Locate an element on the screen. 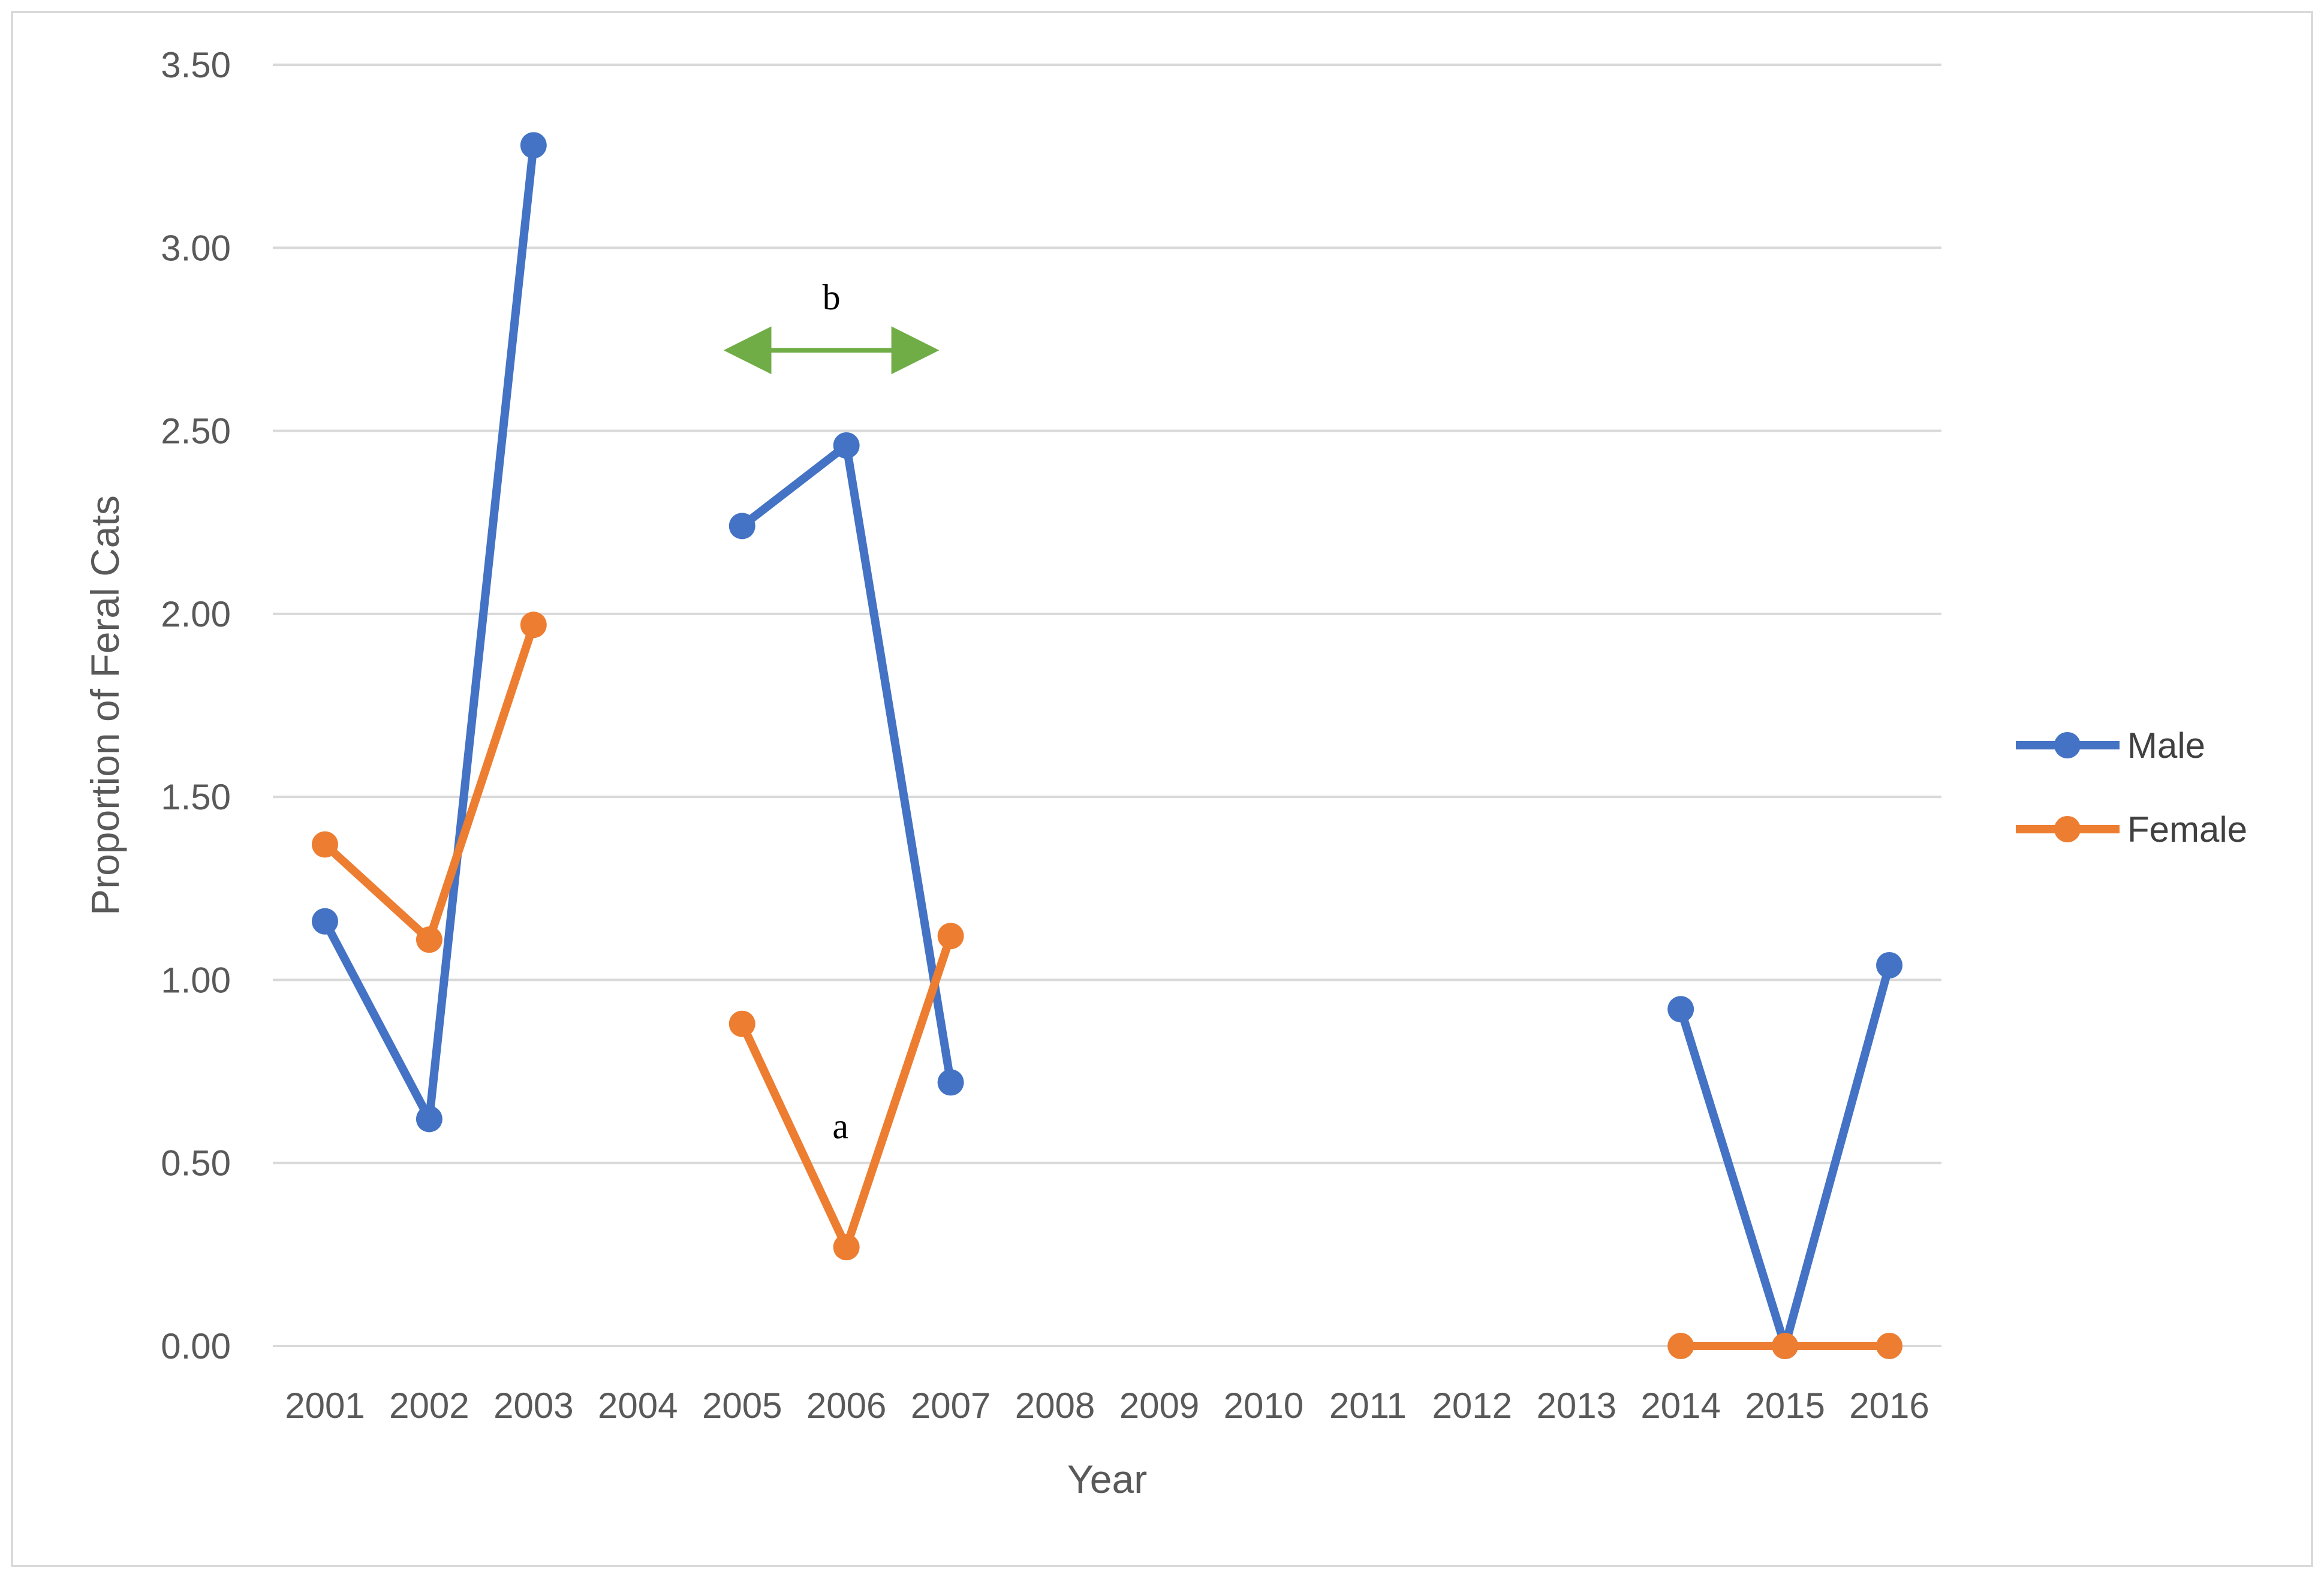 The image size is (2324, 1578). legend-item-female: Female is located at coordinates (2131, 829).